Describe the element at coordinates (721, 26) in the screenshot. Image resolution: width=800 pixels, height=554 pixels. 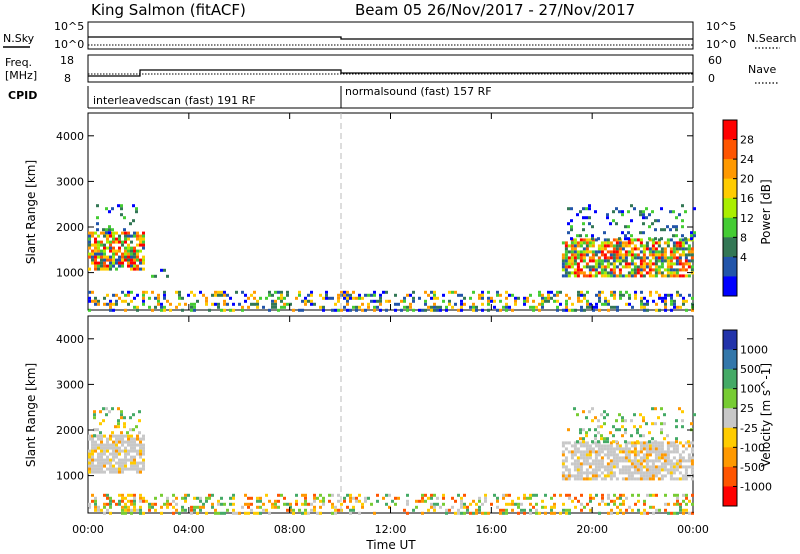
I see `nsearch-tick-top: 10^5` at that location.